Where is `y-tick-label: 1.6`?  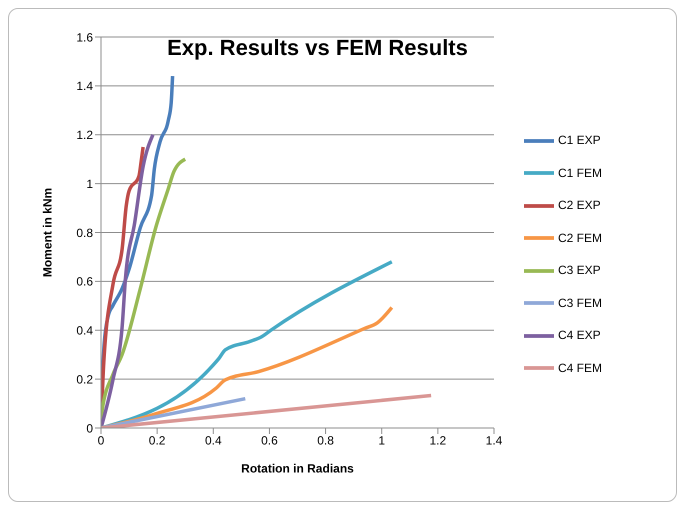 y-tick-label: 1.6 is located at coordinates (85, 37).